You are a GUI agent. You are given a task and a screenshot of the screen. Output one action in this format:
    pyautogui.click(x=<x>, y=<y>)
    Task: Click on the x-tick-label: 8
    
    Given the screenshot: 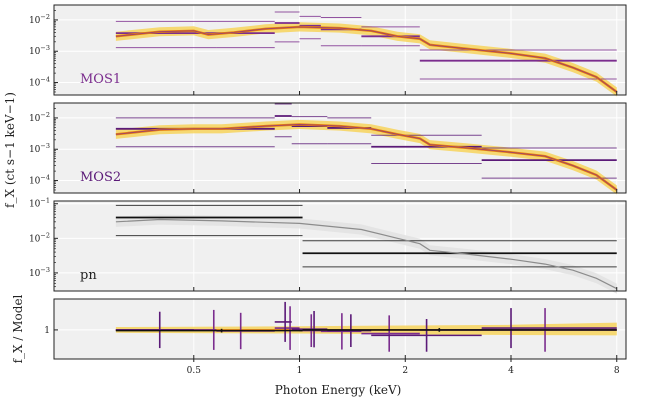 What is the action you would take?
    pyautogui.click(x=617, y=371)
    